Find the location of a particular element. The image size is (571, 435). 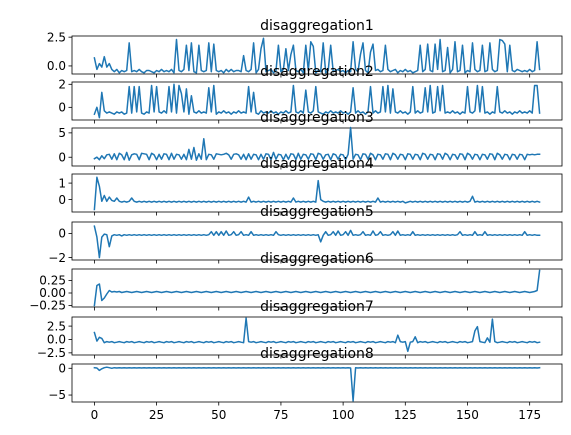

y-tick-label: −2.5 is located at coordinates (51, 353).